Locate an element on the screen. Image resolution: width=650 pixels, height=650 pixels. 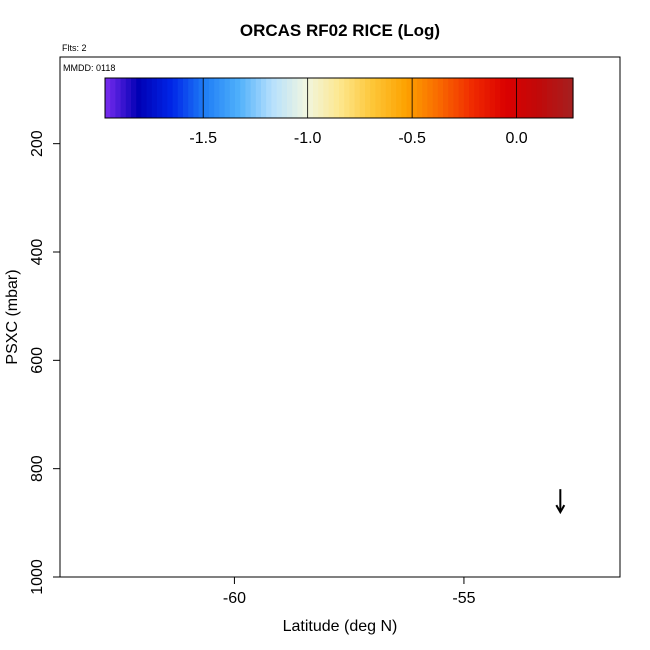
x-tick-label: -55 is located at coordinates (463, 598).